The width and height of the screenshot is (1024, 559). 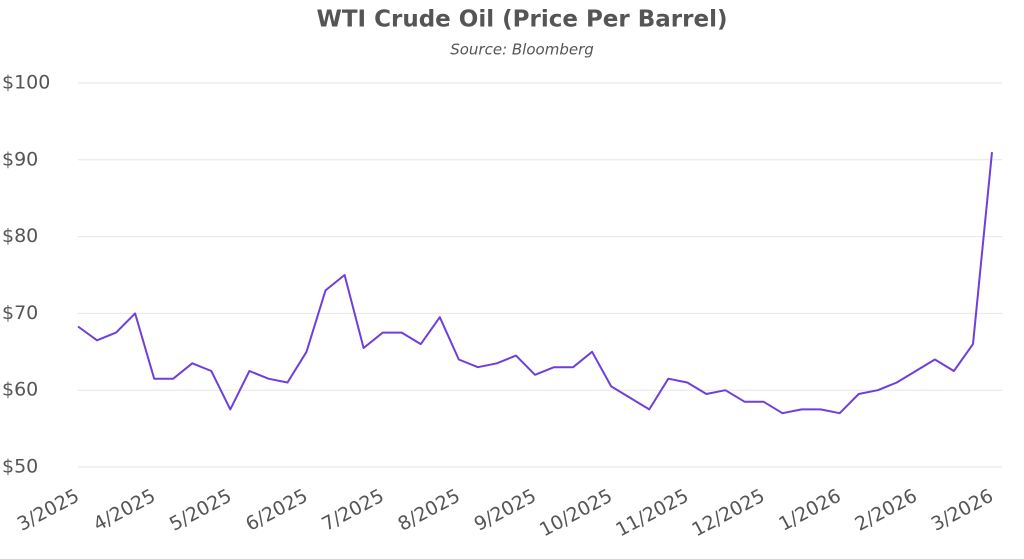 I want to click on x-tick-label: 5/2025, so click(x=200, y=510).